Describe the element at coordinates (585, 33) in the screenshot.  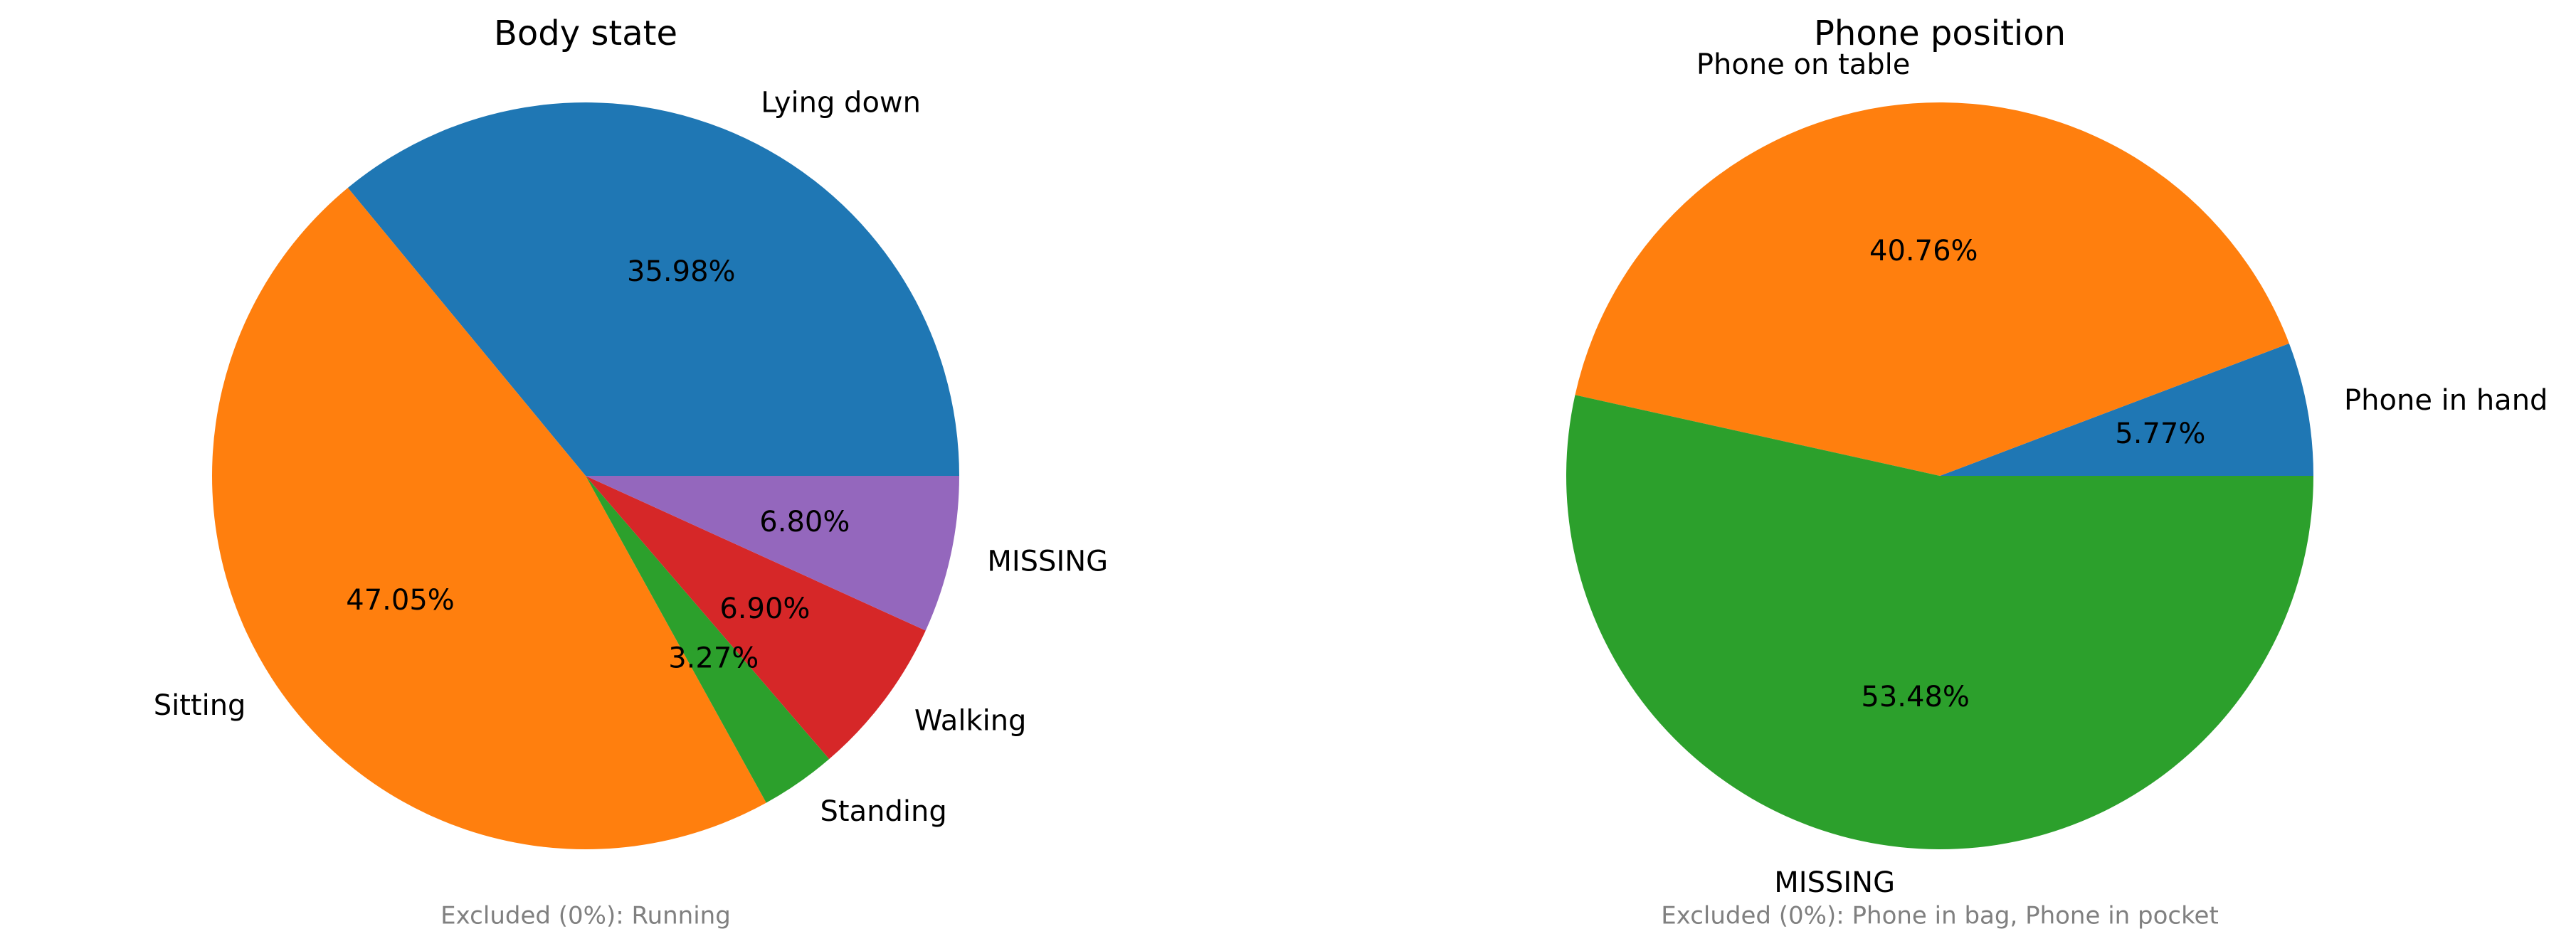
I see `chart-title-body-state: Body state` at that location.